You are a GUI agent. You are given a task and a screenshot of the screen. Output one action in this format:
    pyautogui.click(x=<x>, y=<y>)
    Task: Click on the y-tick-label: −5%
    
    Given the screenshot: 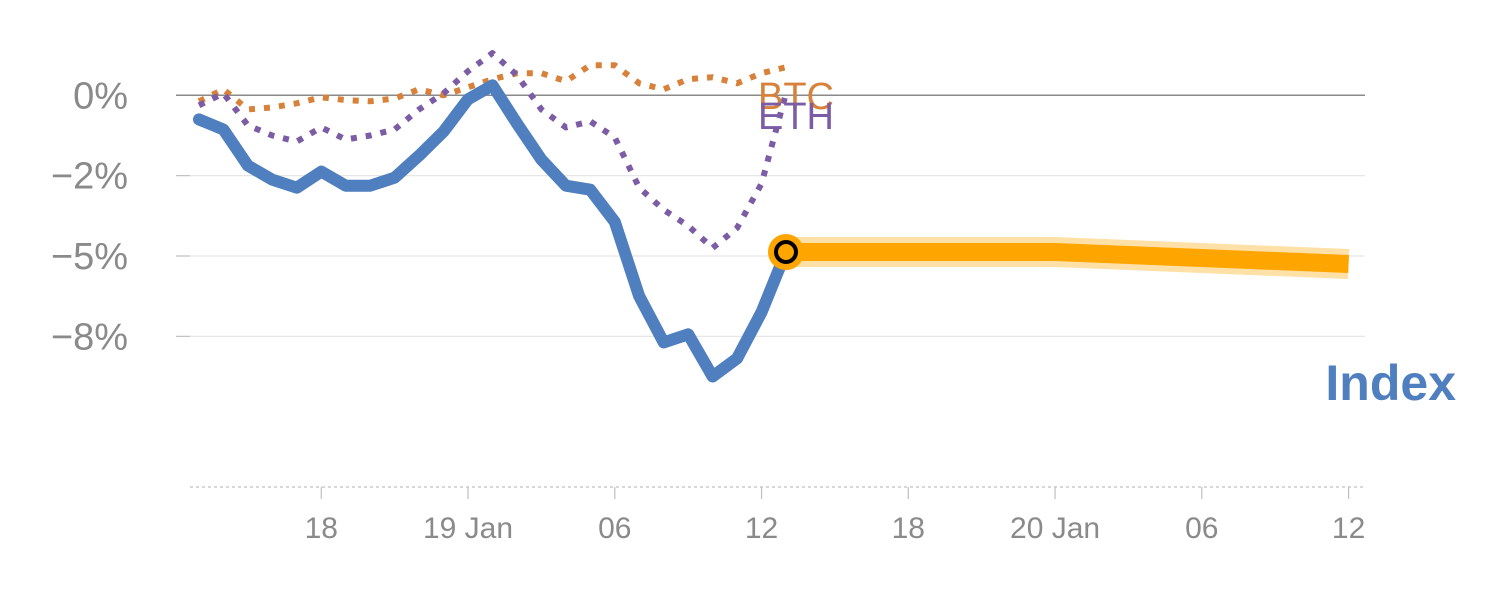 What is the action you would take?
    pyautogui.click(x=89, y=257)
    